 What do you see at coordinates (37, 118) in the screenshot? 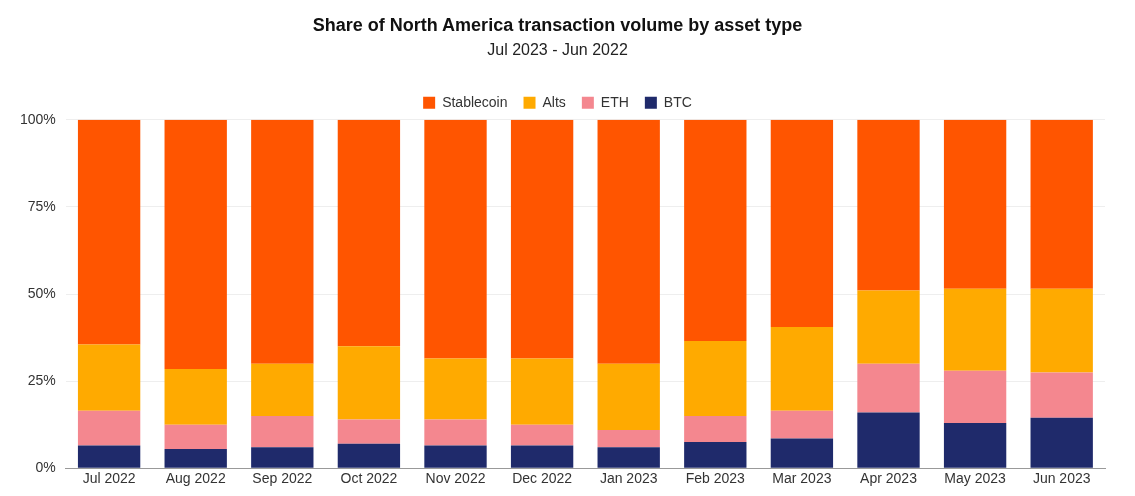
I see `y-tick-label: 100%` at bounding box center [37, 118].